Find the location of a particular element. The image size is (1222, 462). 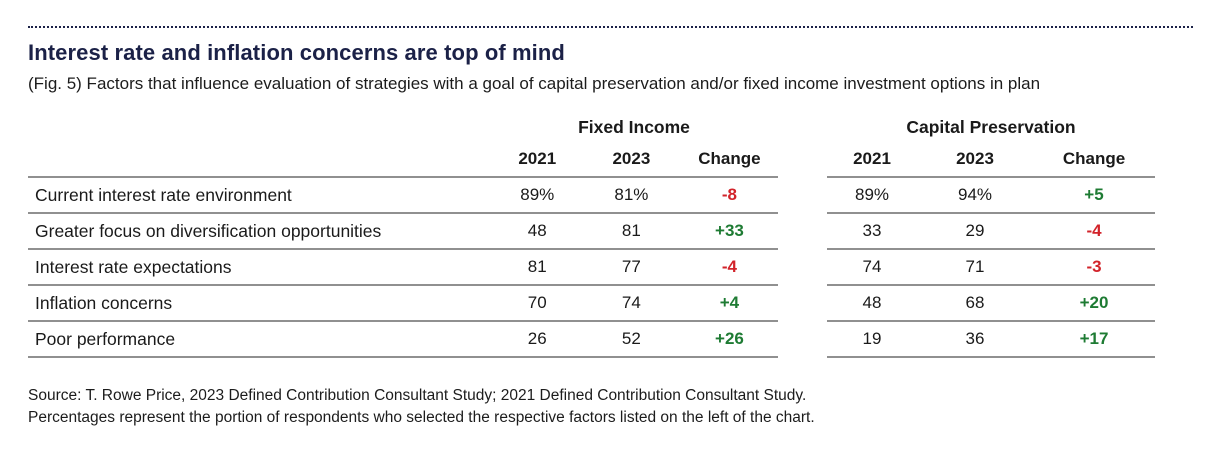

column-header-fi-change: Change is located at coordinates (729, 158).